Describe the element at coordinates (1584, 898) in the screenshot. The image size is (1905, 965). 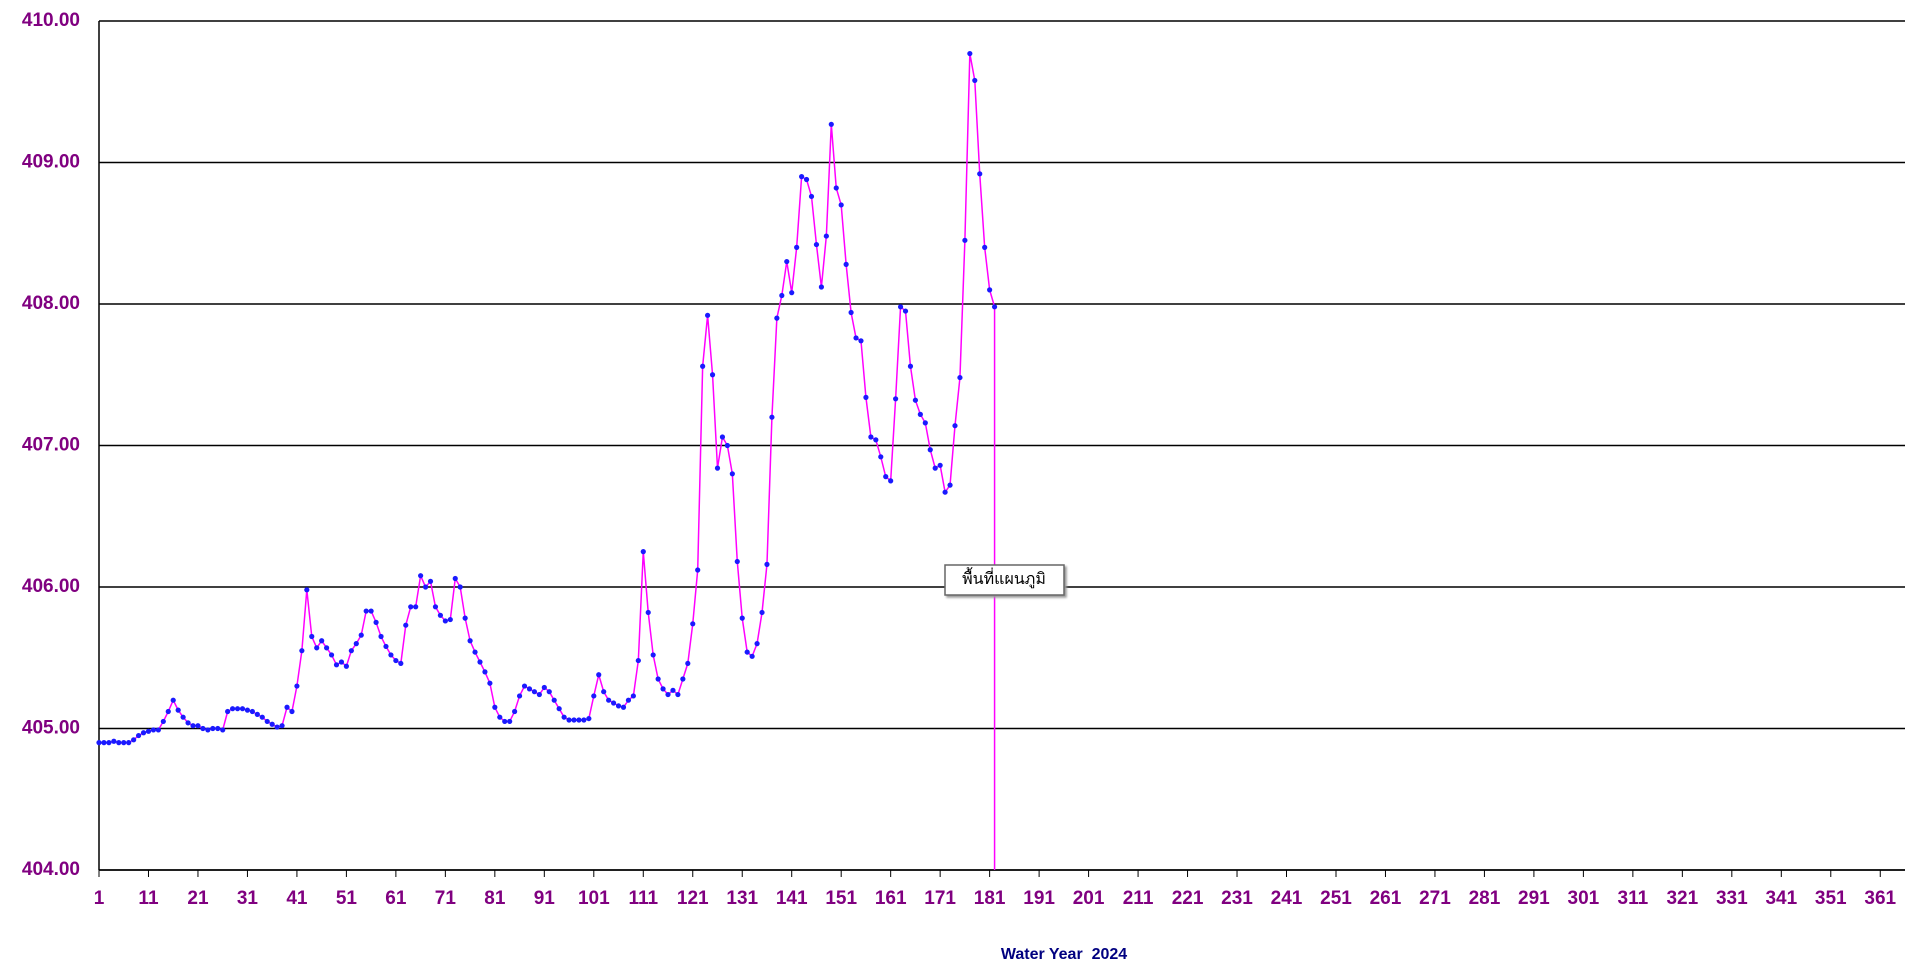
I see `x-tick-label: 301` at that location.